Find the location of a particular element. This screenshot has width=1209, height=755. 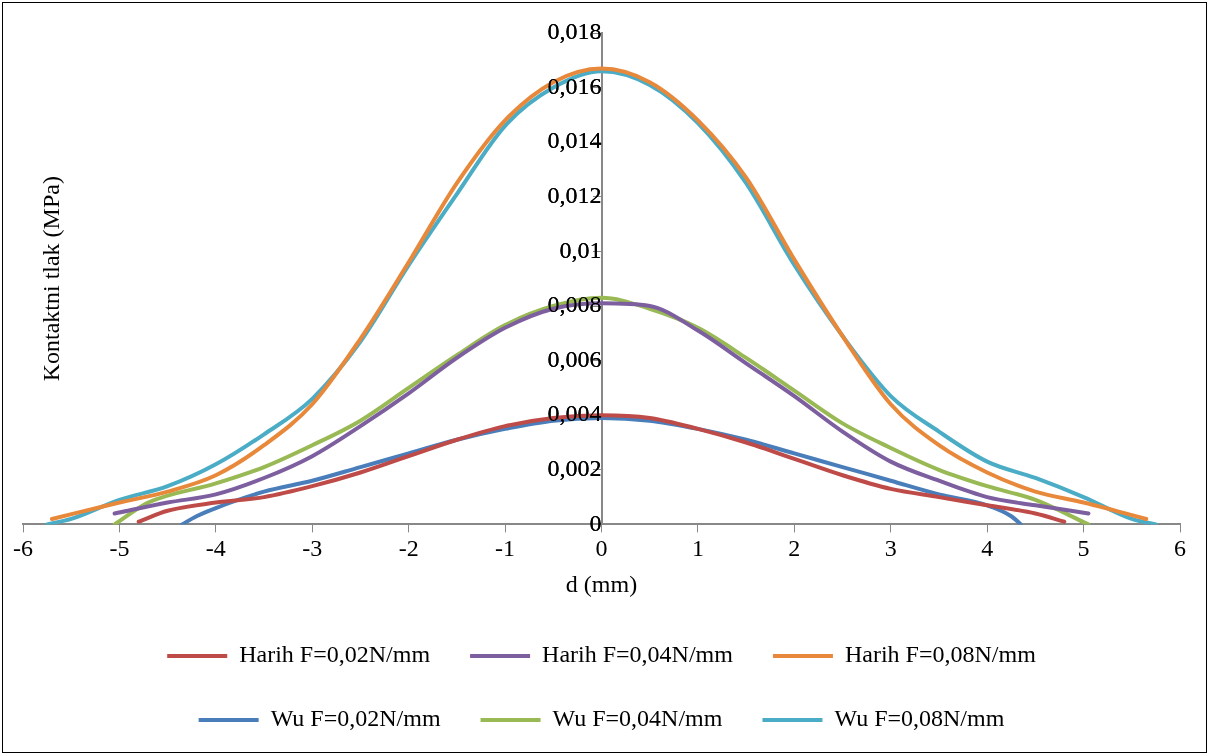

x-tick-label: 3 is located at coordinates (890, 548).